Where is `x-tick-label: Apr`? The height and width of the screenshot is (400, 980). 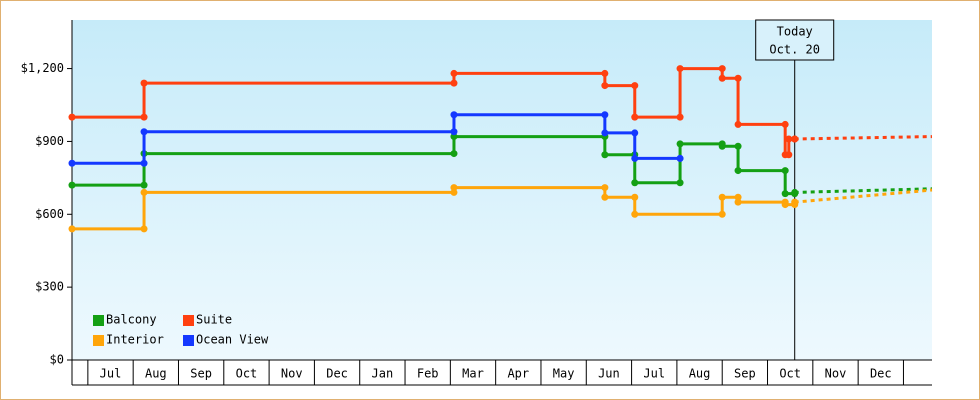 x-tick-label: Apr is located at coordinates (518, 374).